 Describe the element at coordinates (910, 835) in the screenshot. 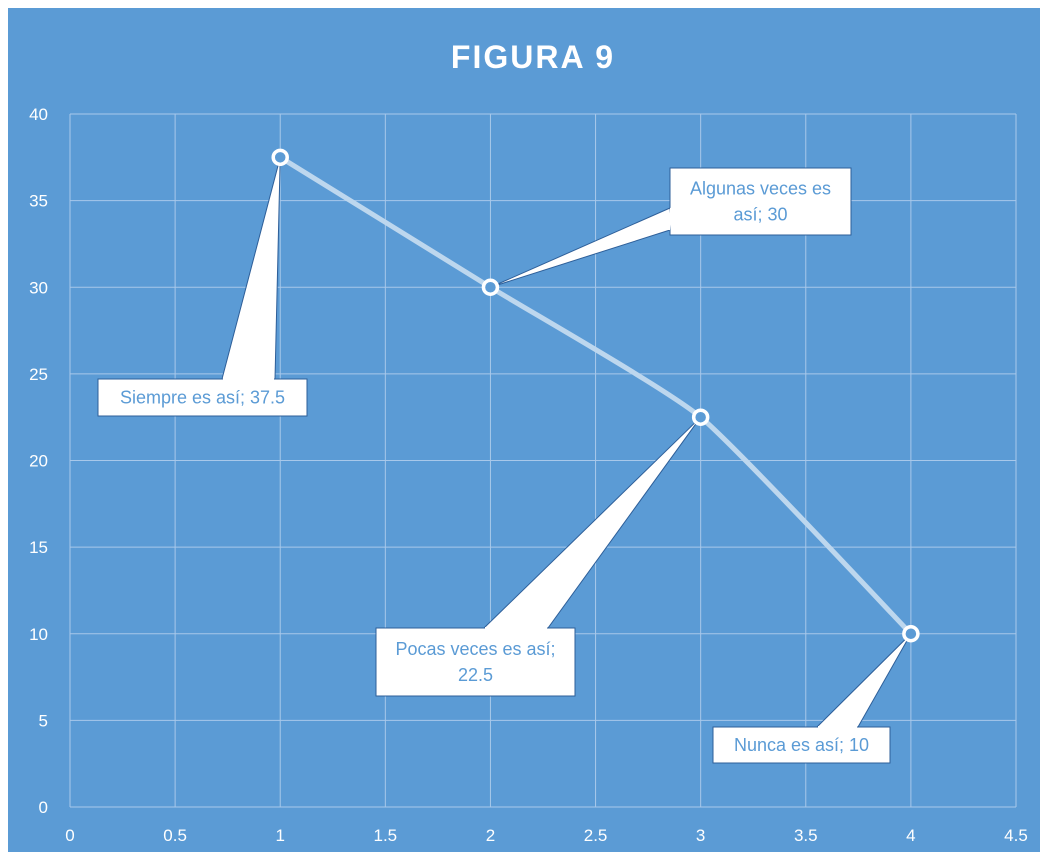

I see `x-tick-label: 4` at that location.